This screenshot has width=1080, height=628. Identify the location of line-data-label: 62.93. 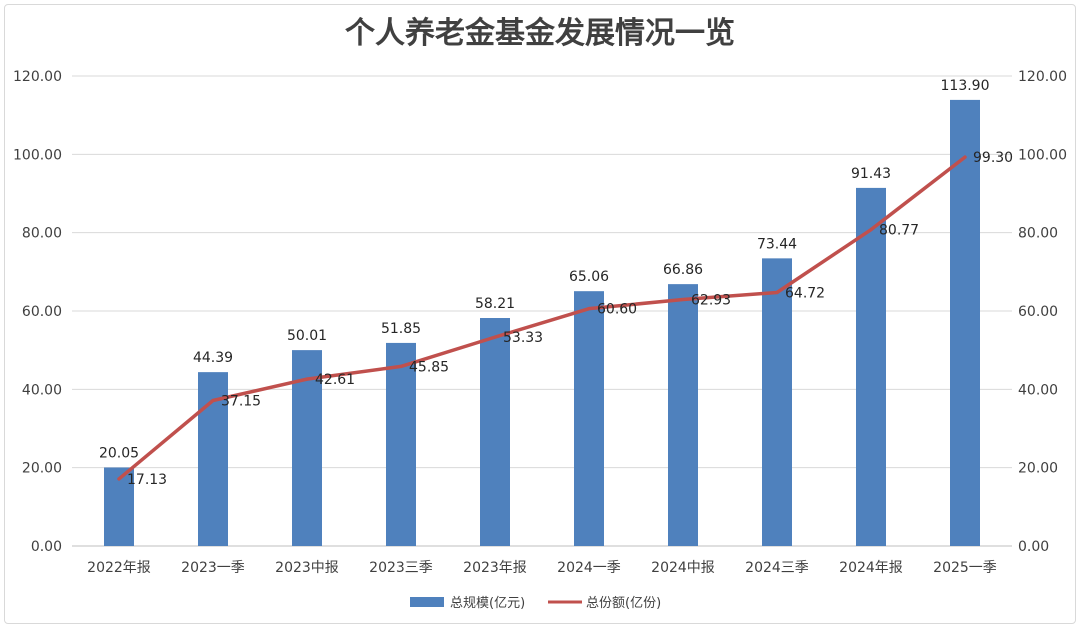
(711, 301).